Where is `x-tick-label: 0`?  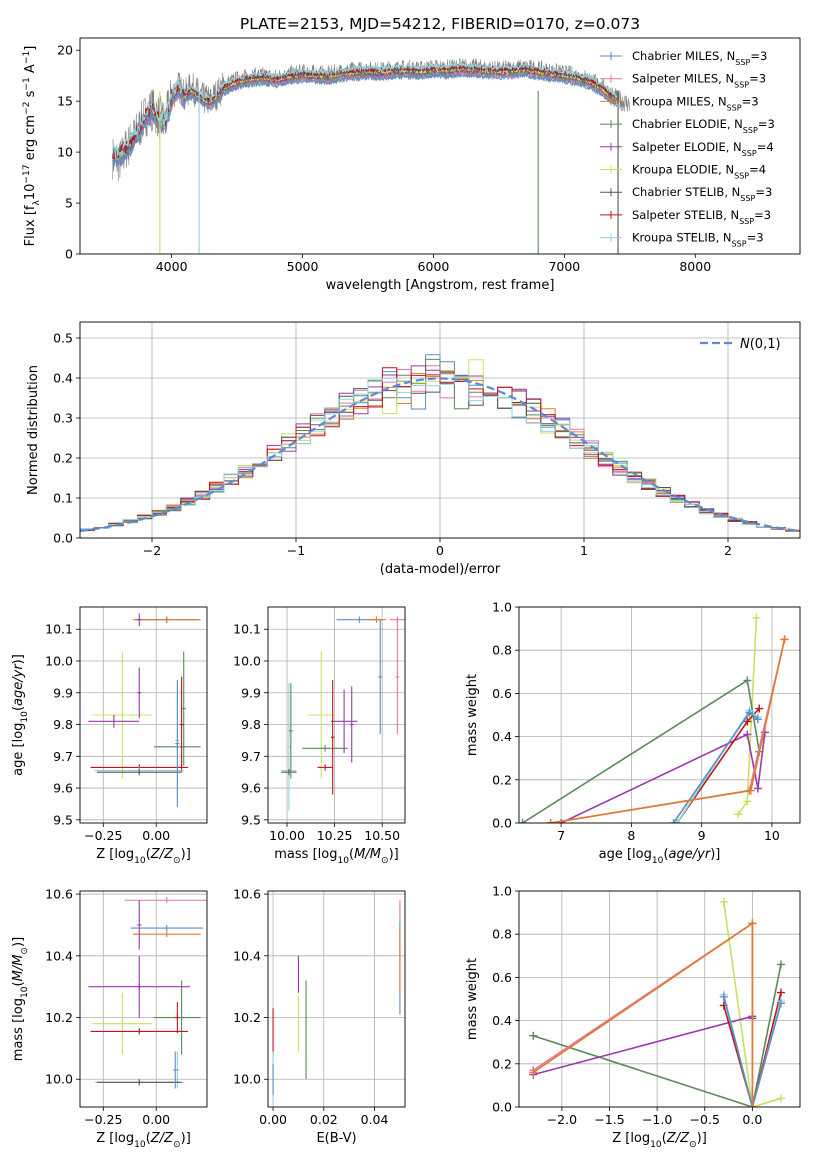
x-tick-label: 0 is located at coordinates (440, 550).